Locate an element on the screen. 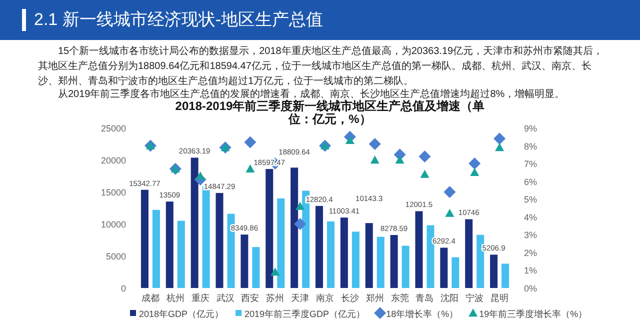 The width and height of the screenshot is (640, 325). y-tick-label: 20000 is located at coordinates (113, 161).